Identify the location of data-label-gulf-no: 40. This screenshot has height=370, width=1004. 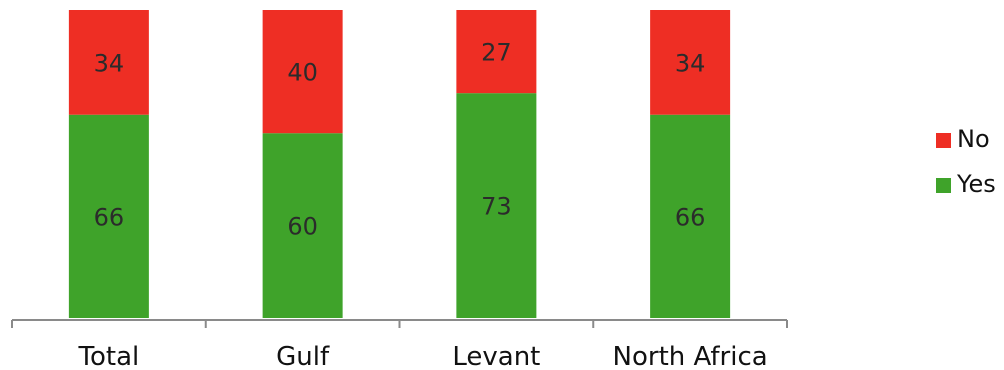
(302, 73).